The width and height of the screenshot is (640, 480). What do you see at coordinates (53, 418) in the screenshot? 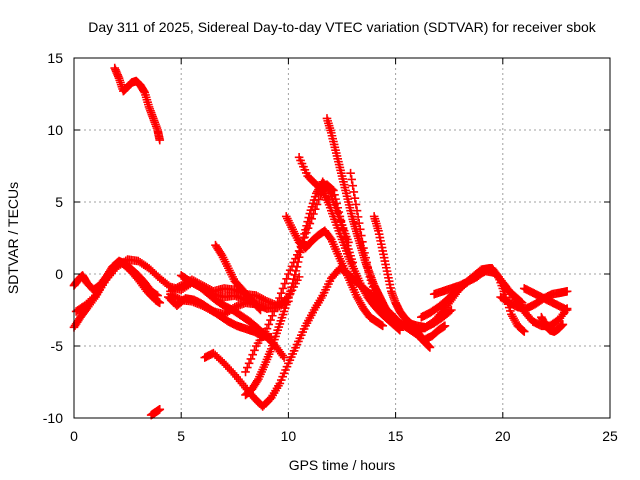
I see `y-tick-label: -10` at bounding box center [53, 418].